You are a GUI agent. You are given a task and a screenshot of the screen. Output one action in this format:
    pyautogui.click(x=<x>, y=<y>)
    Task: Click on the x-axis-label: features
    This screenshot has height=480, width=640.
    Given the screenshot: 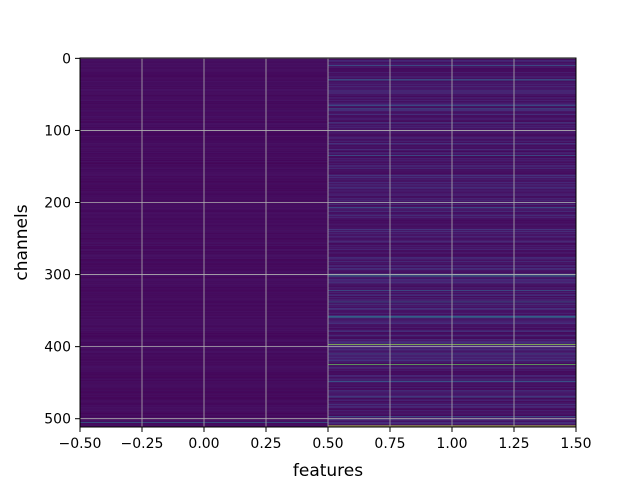 What is the action you would take?
    pyautogui.click(x=328, y=470)
    